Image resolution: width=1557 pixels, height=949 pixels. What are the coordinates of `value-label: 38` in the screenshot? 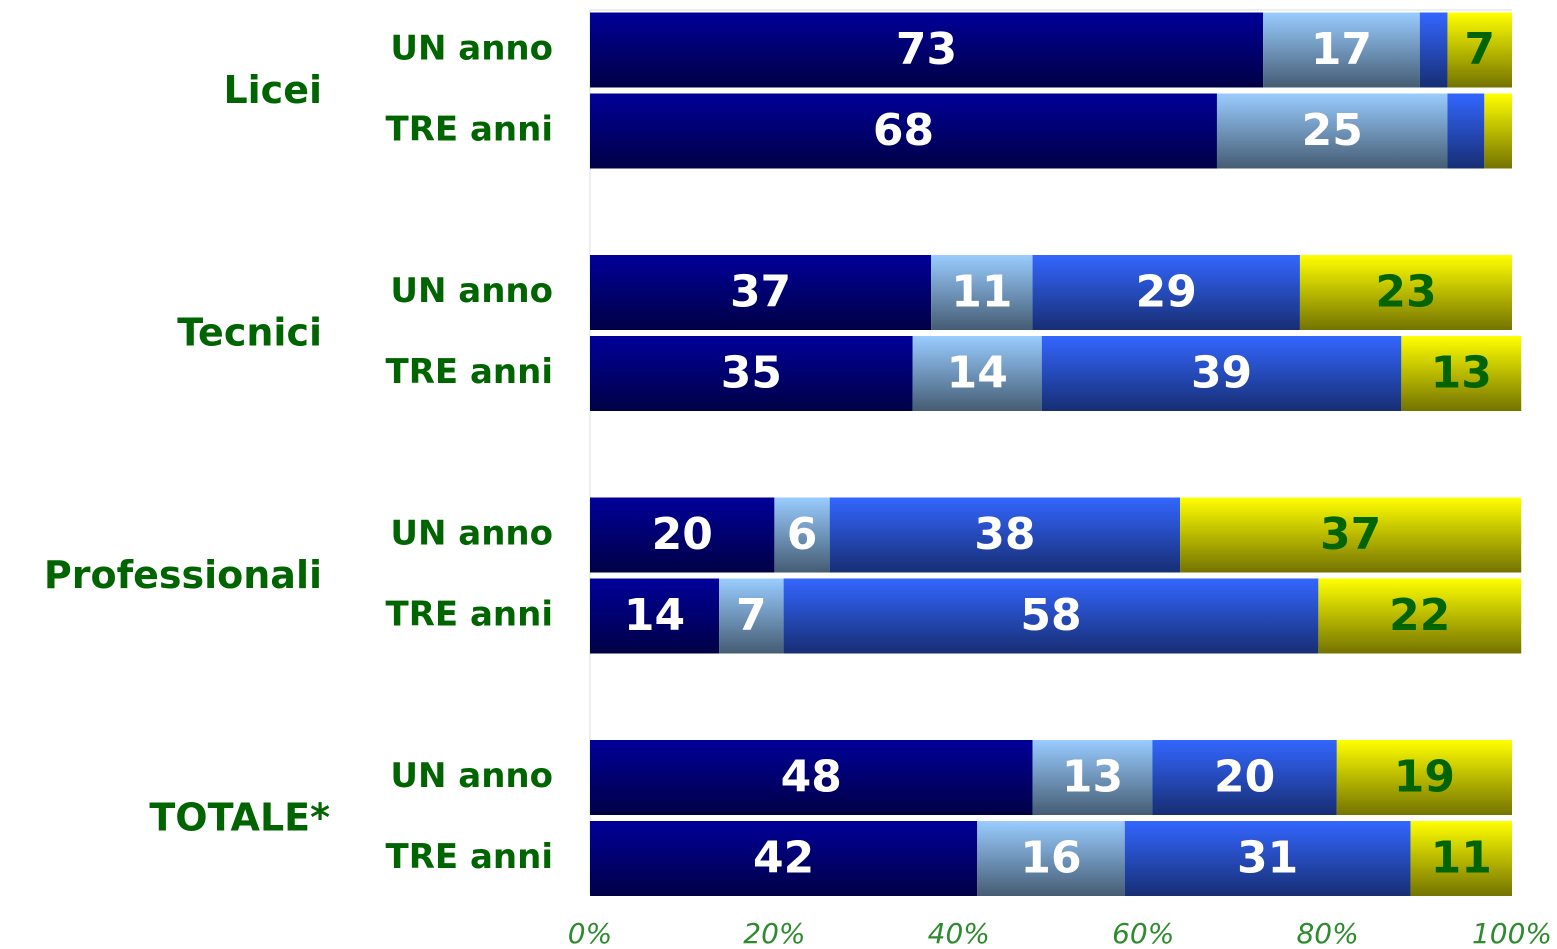 It's located at (1004, 534).